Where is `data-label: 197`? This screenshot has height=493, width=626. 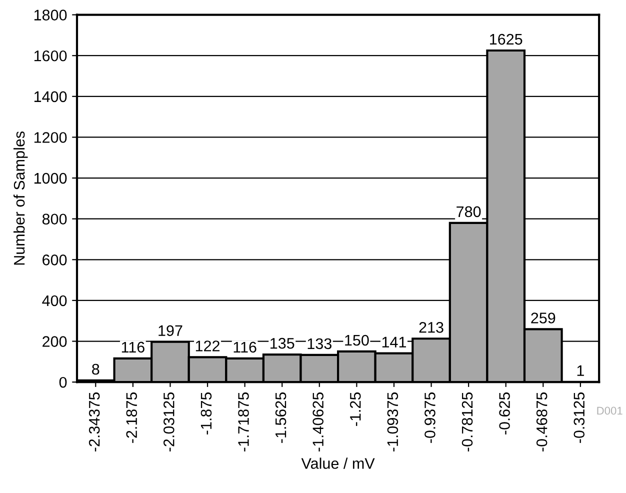 data-label: 197 is located at coordinates (170, 330).